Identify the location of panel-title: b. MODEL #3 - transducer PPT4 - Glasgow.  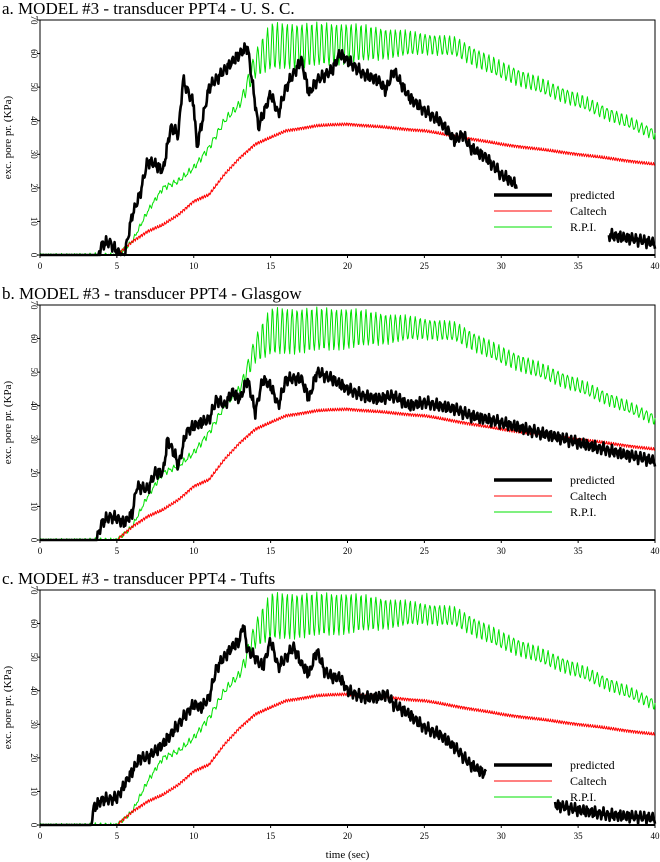
(152, 293).